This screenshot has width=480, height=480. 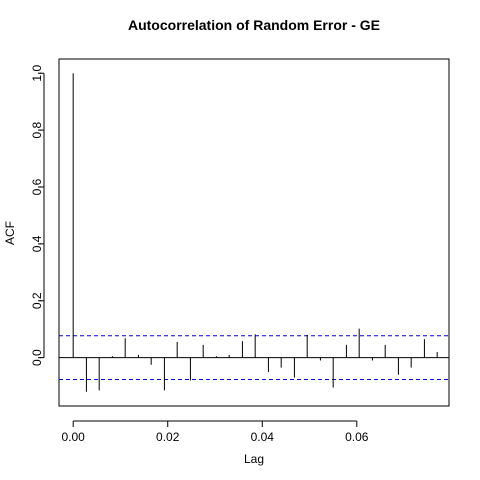 I want to click on x-axis-label: Lag, so click(x=254, y=459).